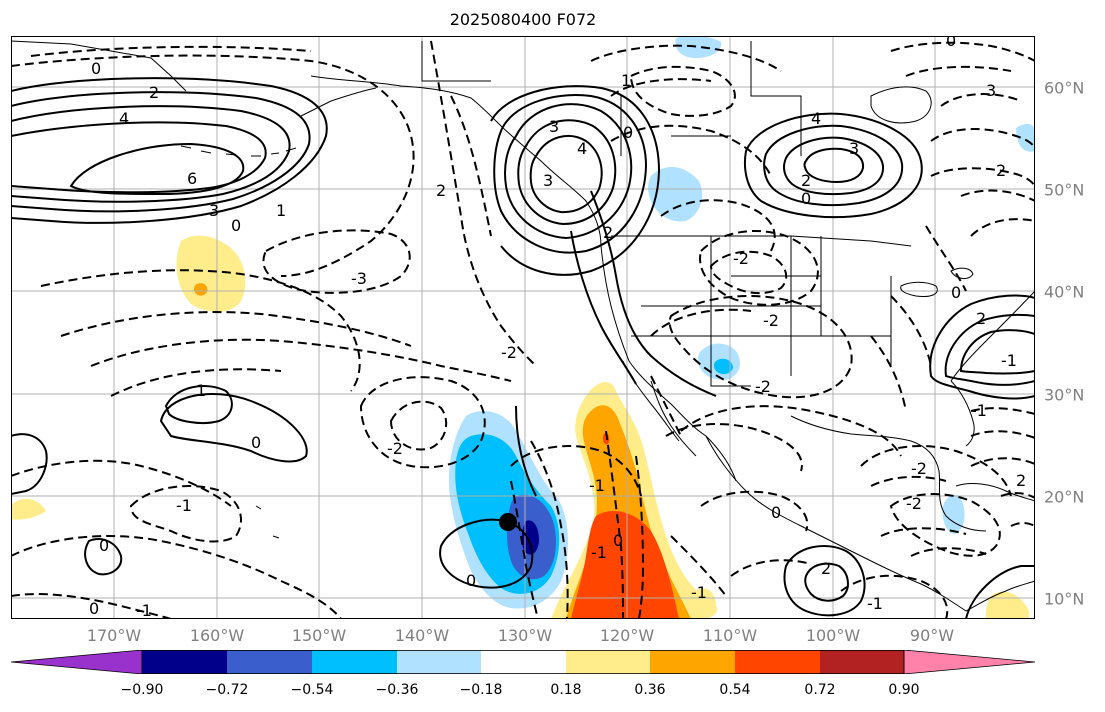 The image size is (1105, 712). Describe the element at coordinates (1007, 605) in the screenshot. I see `shade-pos-light-se` at that location.